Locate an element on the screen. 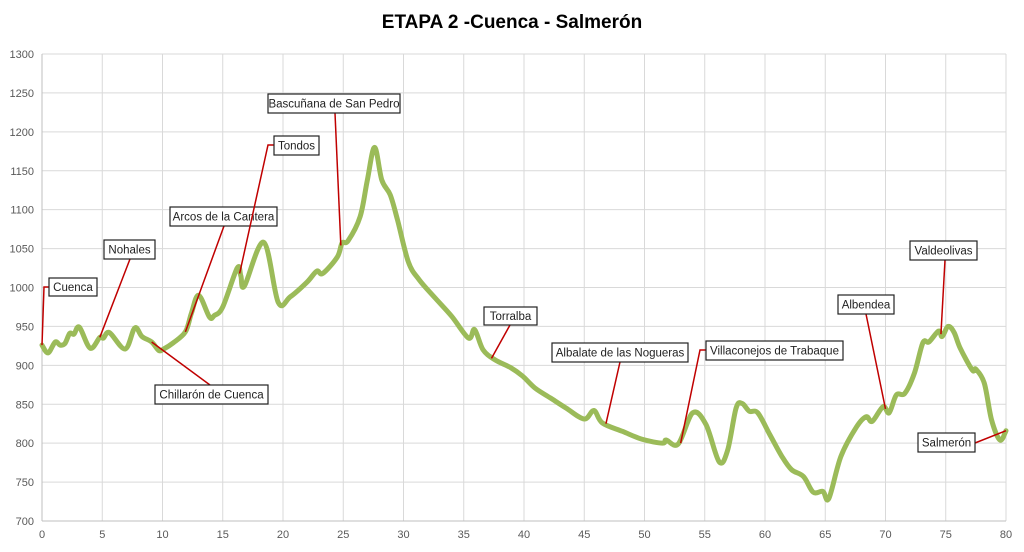 The height and width of the screenshot is (552, 1024). x-tick-label: 5 is located at coordinates (102, 535).